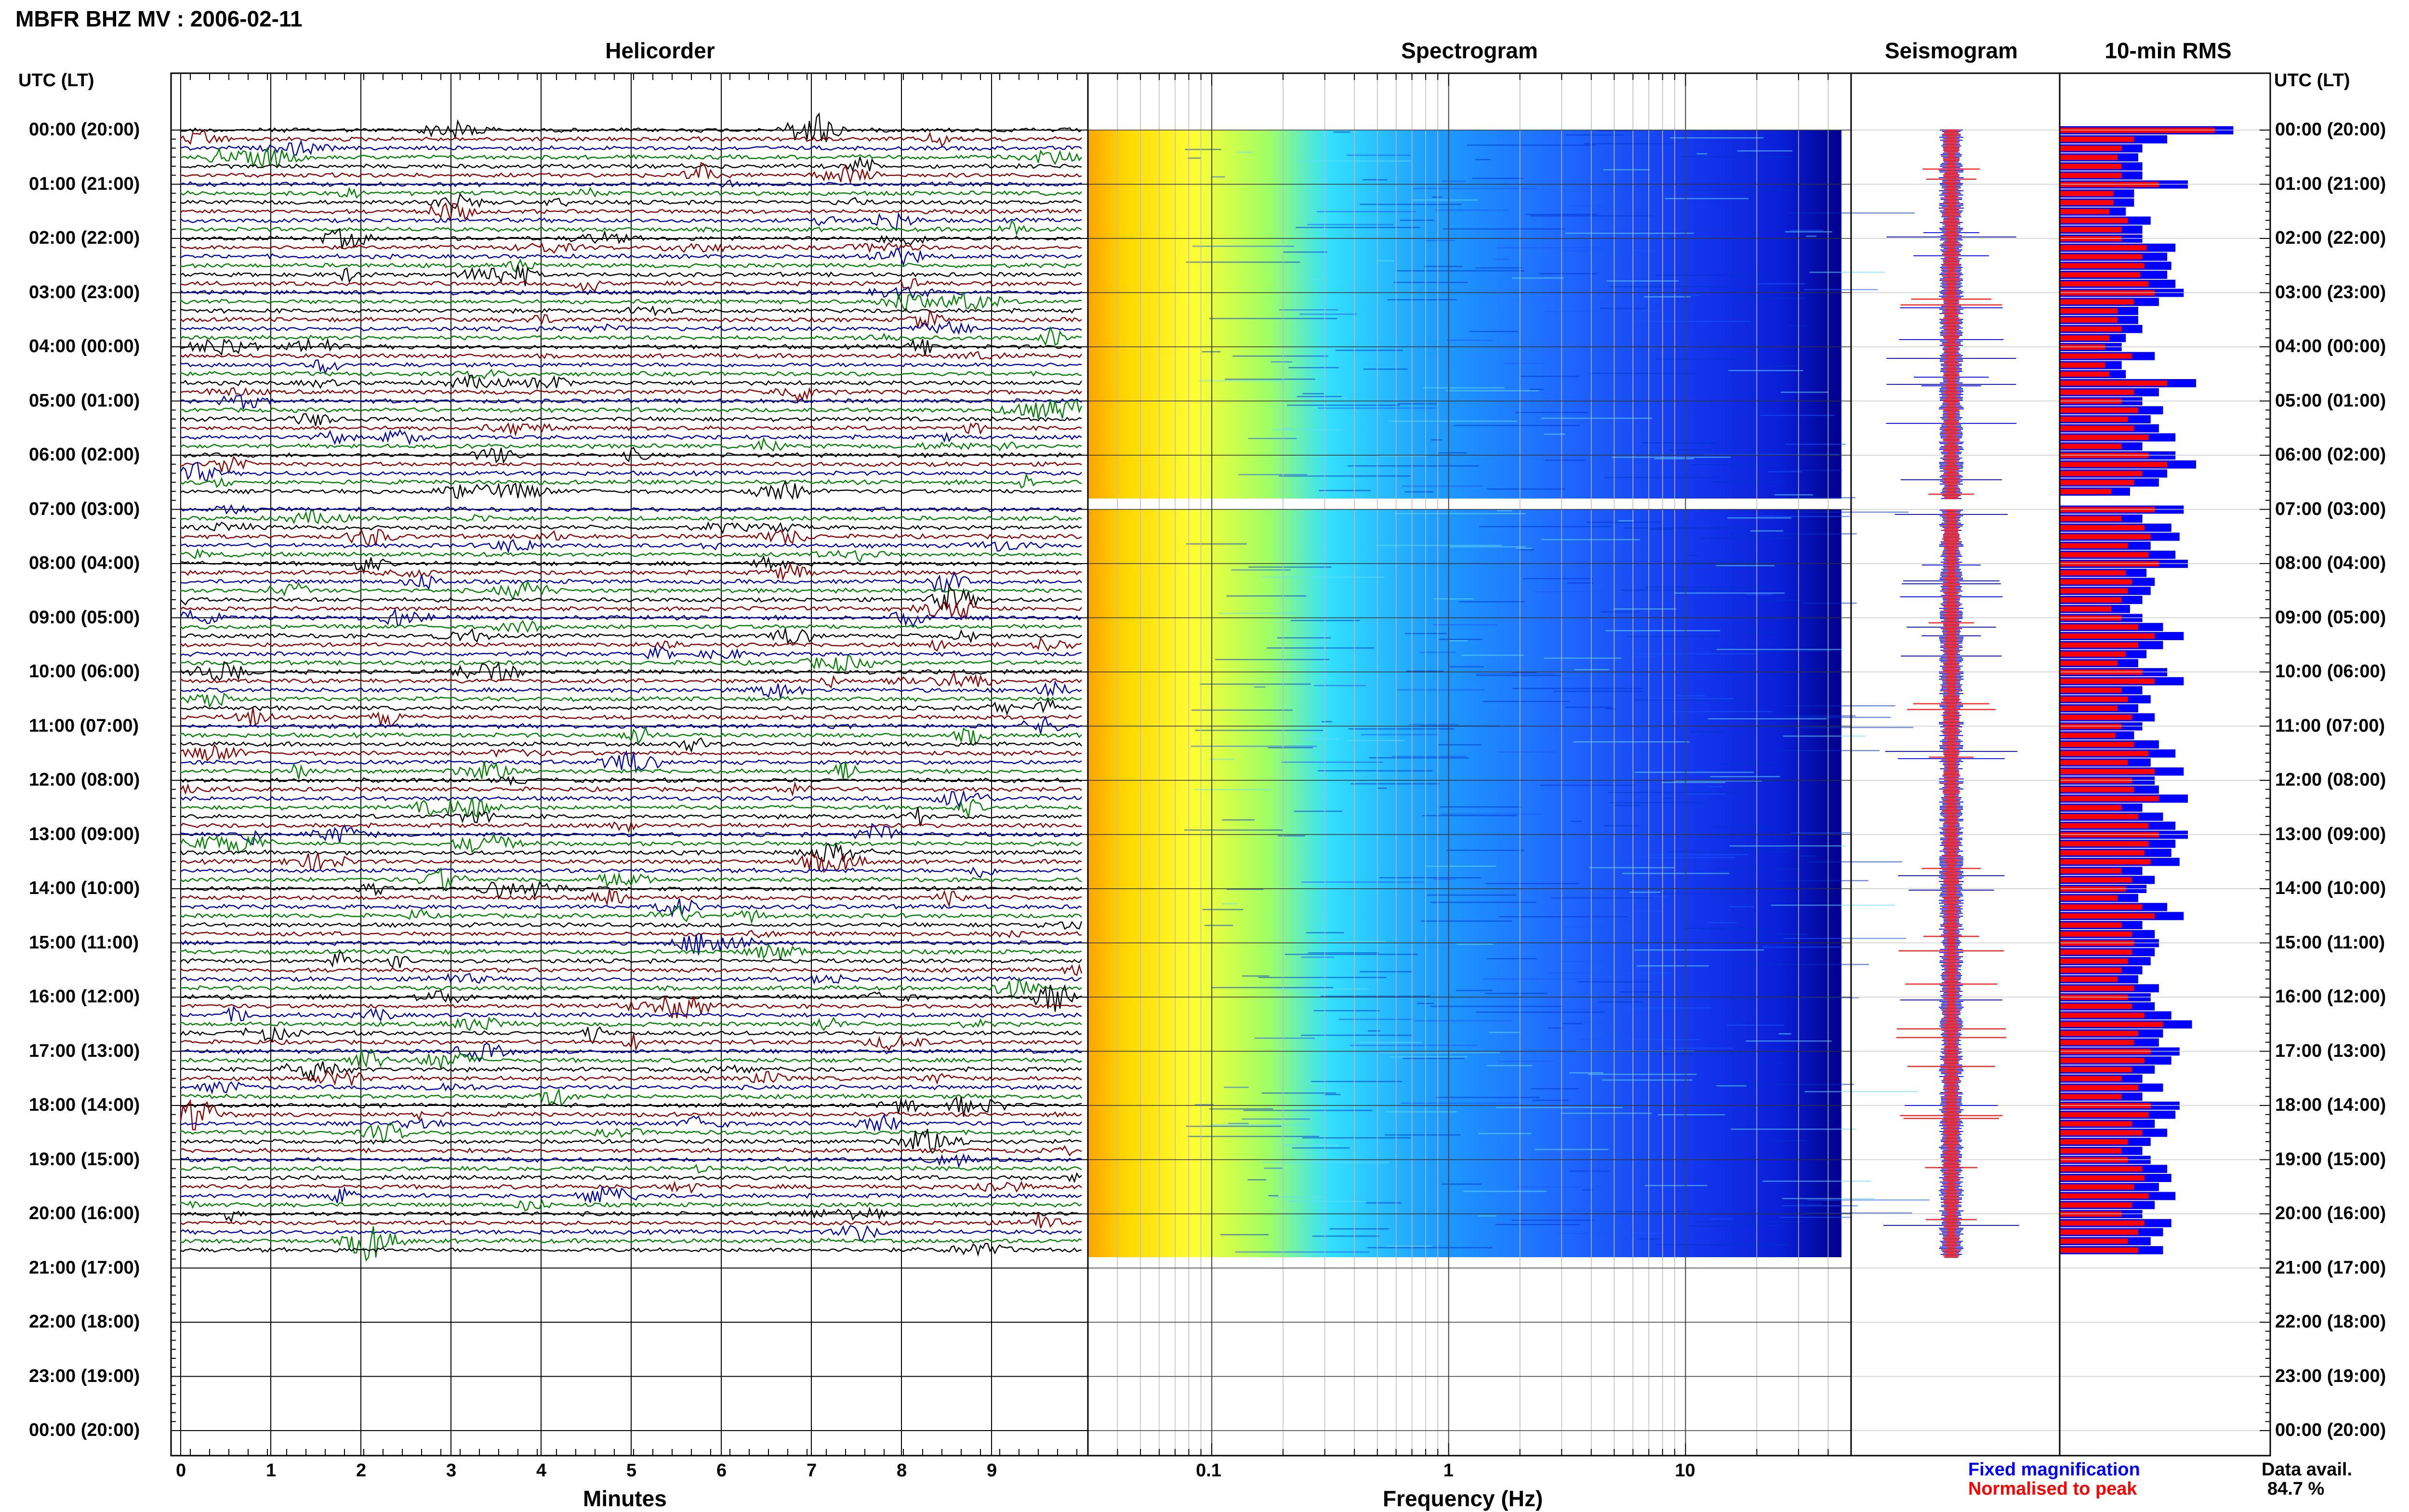 This screenshot has height=1512, width=2409. What do you see at coordinates (2330, 834) in the screenshot?
I see `time-label-right: 13:00 (09:00)` at bounding box center [2330, 834].